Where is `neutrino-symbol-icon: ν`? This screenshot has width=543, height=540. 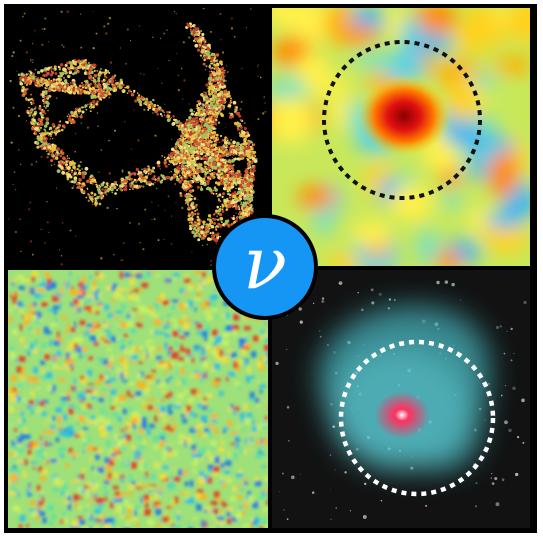
neutrino-symbol-icon: ν is located at coordinates (265, 263).